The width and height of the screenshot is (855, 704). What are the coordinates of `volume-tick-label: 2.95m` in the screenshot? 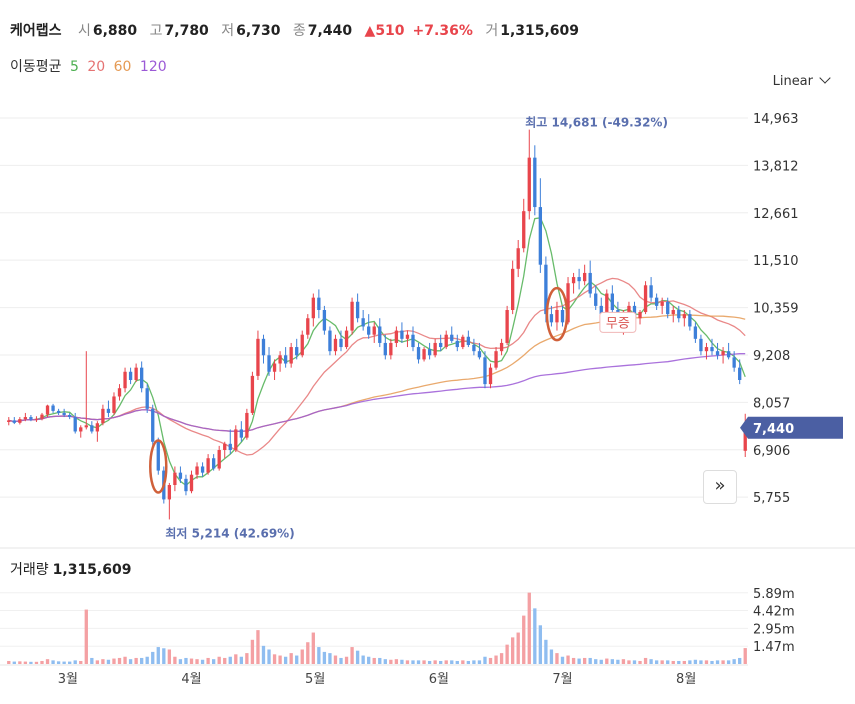 It's located at (774, 629).